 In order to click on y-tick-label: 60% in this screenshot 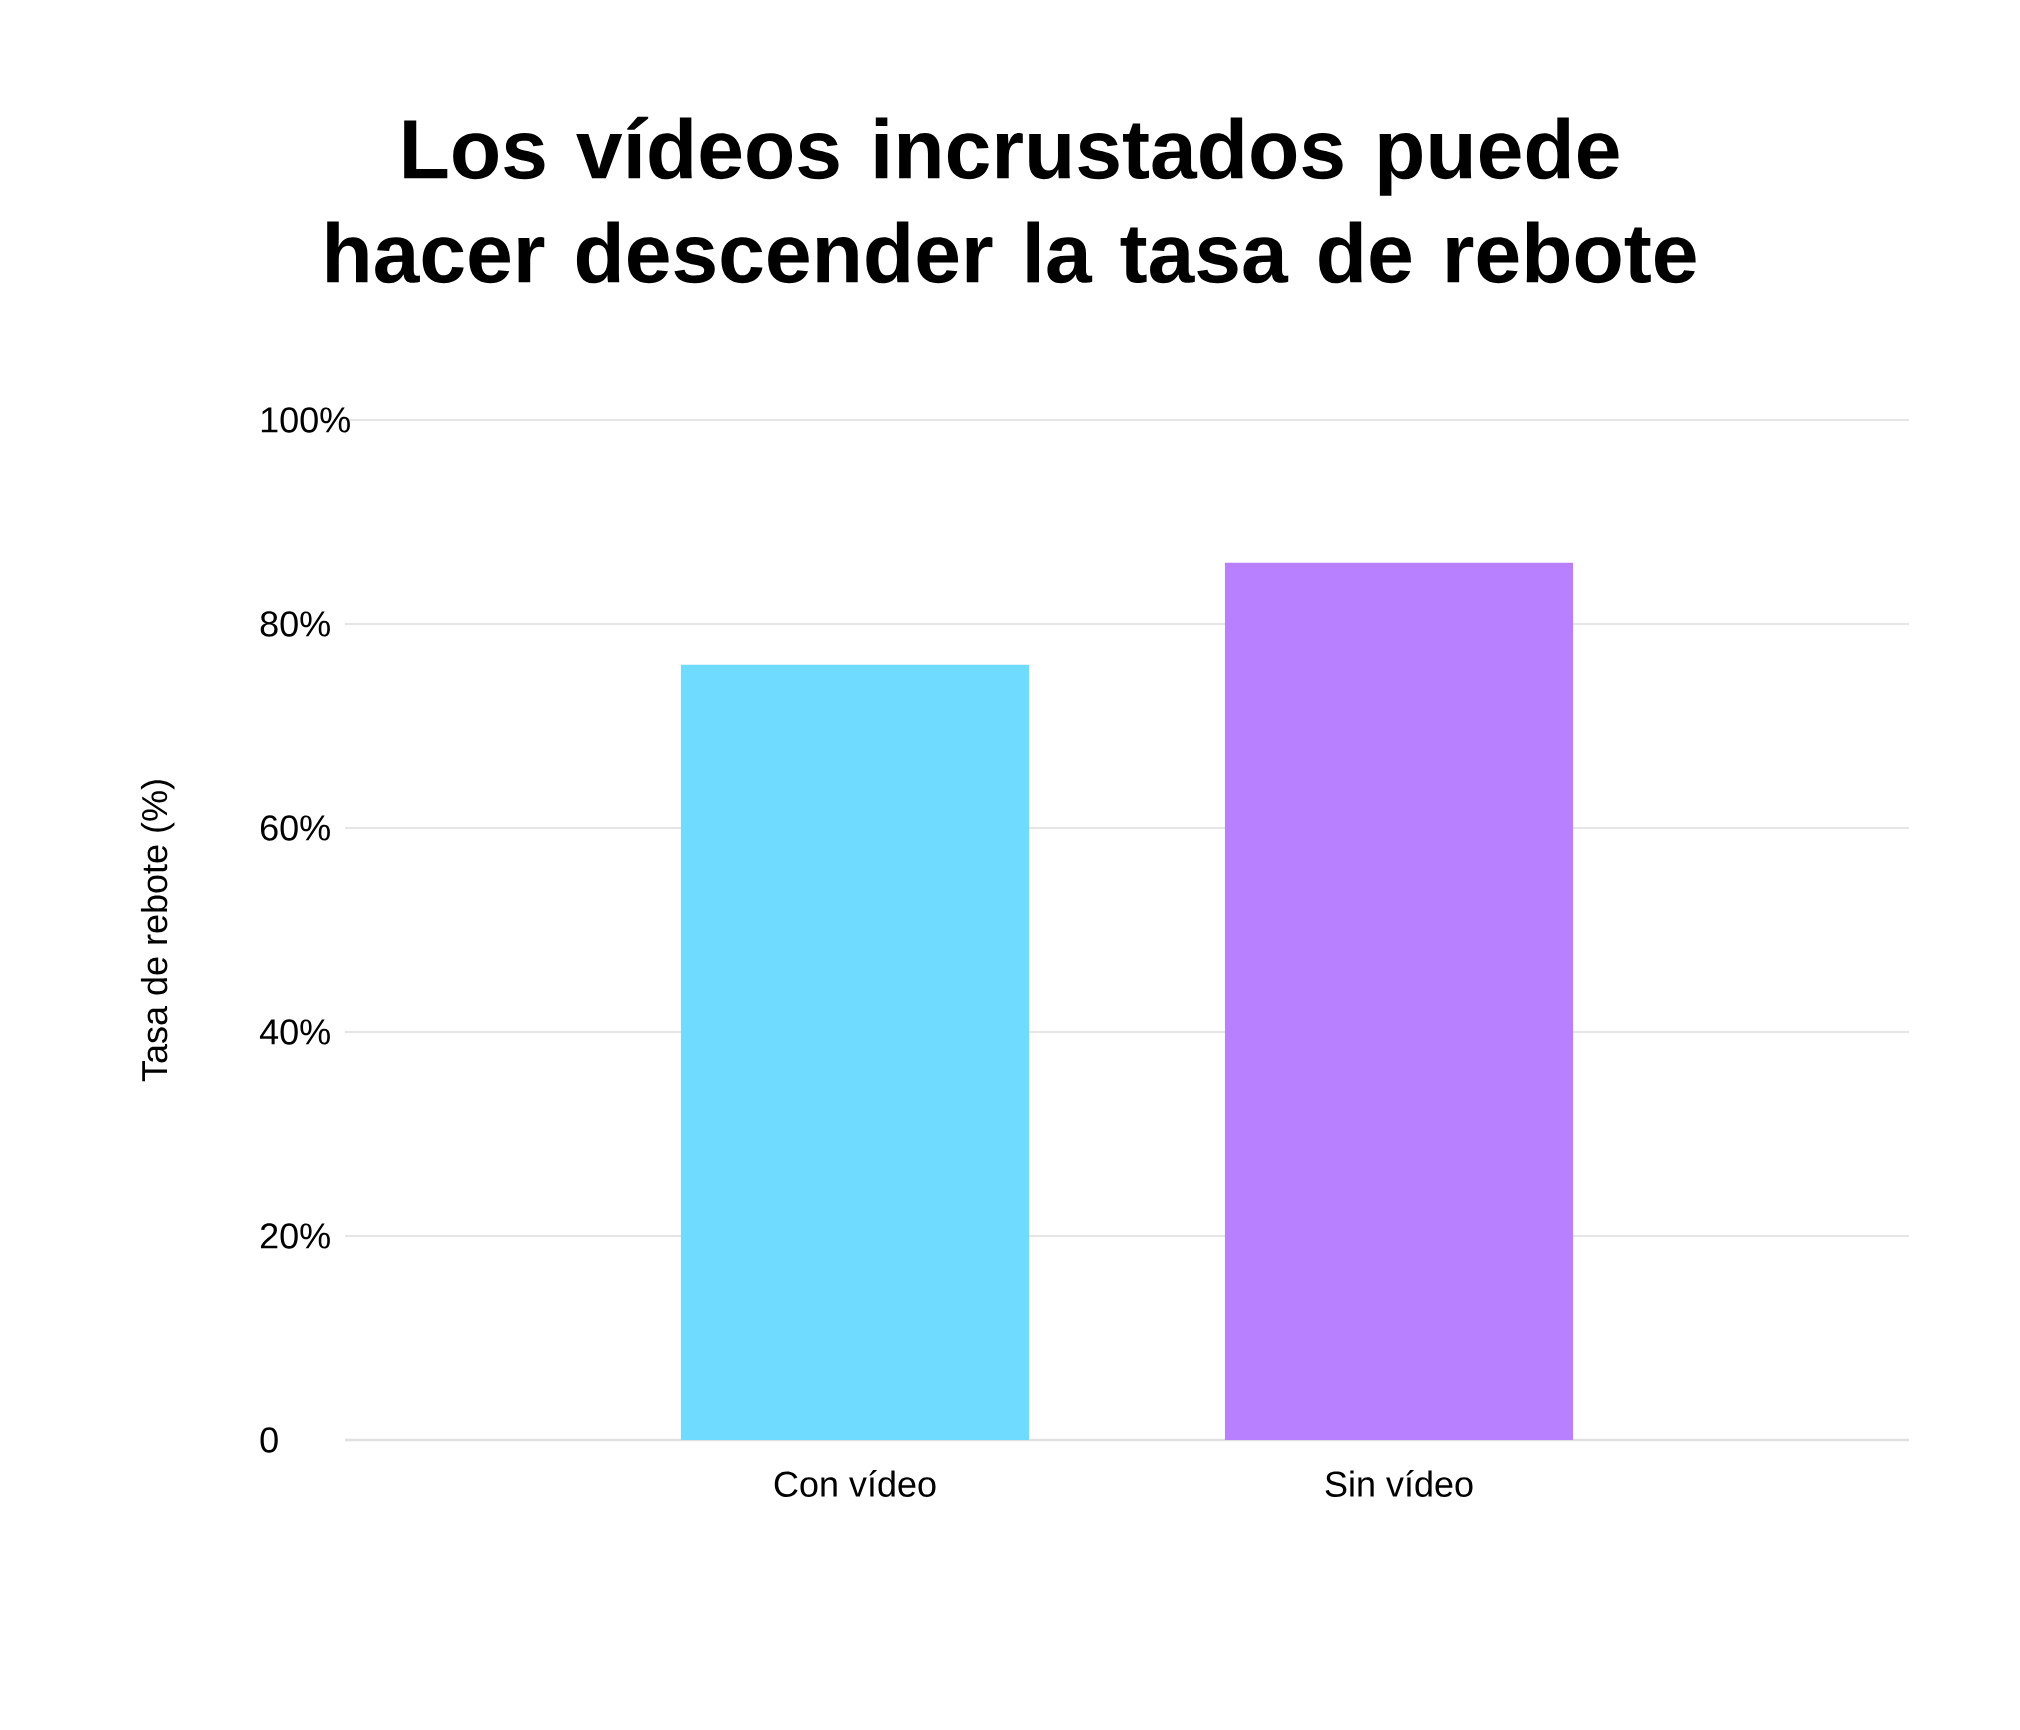, I will do `click(295, 828)`.